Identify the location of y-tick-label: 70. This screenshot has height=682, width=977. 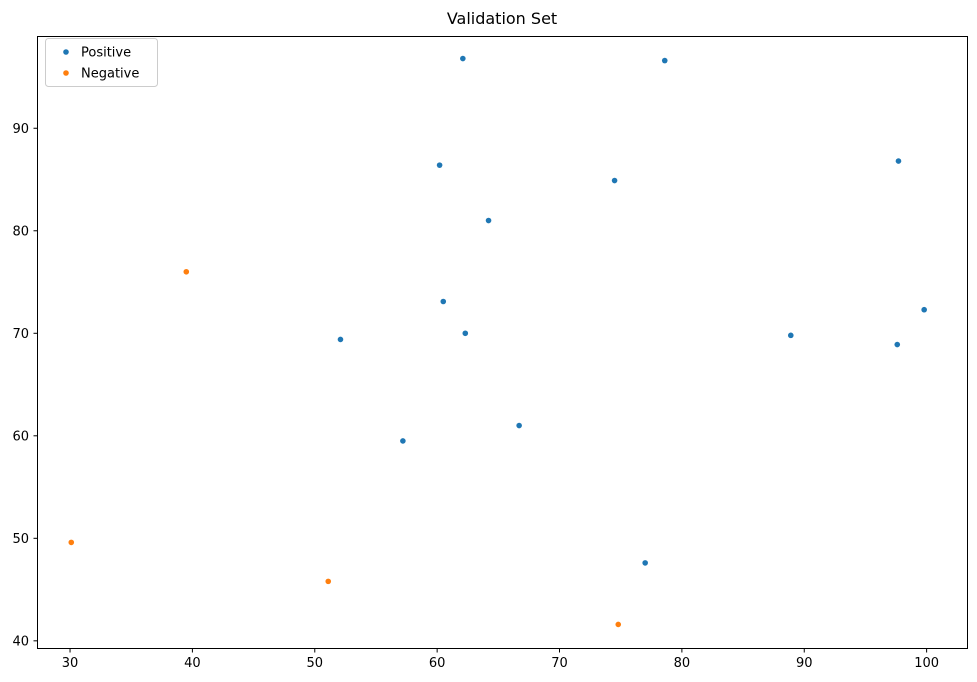
(20, 334).